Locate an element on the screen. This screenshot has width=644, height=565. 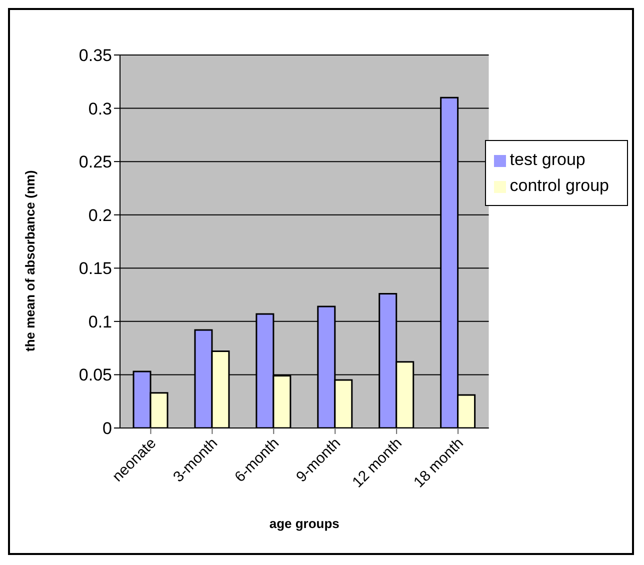
y-tick-label: 0.05 is located at coordinates (95, 375).